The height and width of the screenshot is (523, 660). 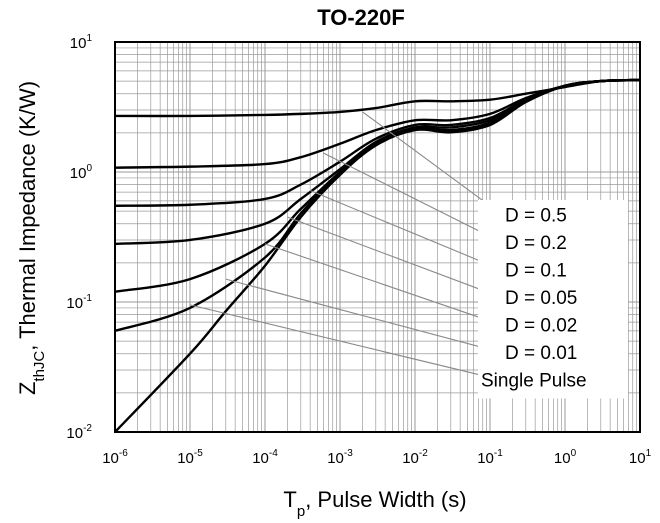 What do you see at coordinates (27, 216) in the screenshot?
I see `y-axis-label-rest: , Thermal Impedance (K/W)` at bounding box center [27, 216].